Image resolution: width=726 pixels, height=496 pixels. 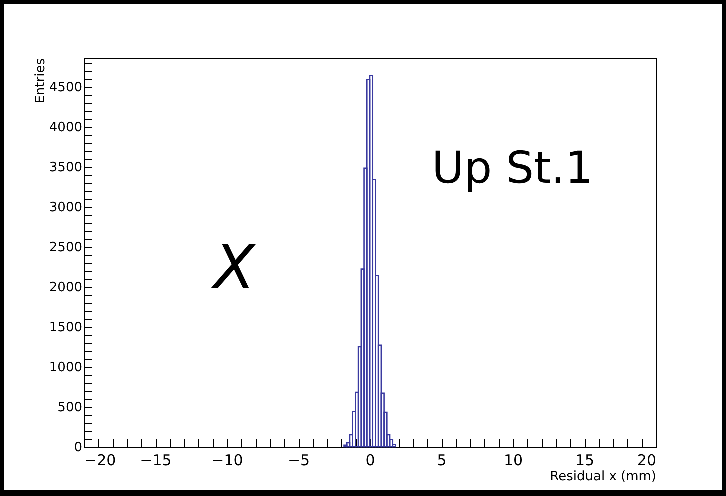 What do you see at coordinates (442, 461) in the screenshot?
I see `x-tick-label: 5` at bounding box center [442, 461].